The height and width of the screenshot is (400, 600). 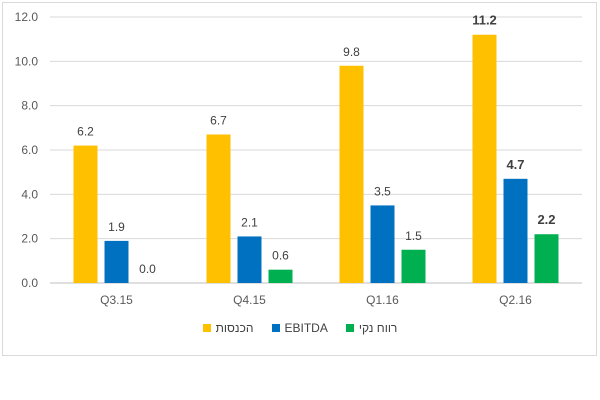 I want to click on legend-item-revenue: הכנסות, so click(x=228, y=328).